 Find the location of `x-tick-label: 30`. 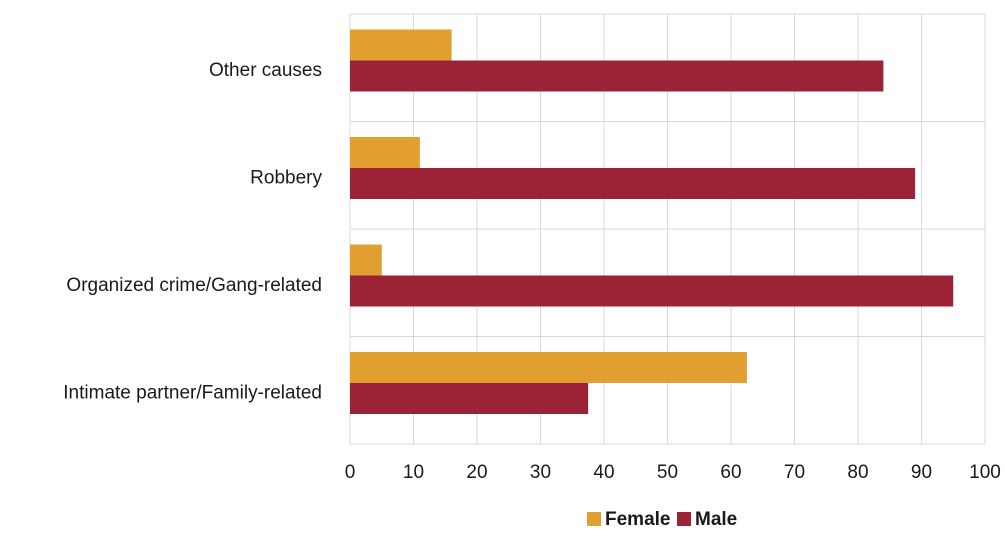

x-tick-label: 30 is located at coordinates (540, 472).